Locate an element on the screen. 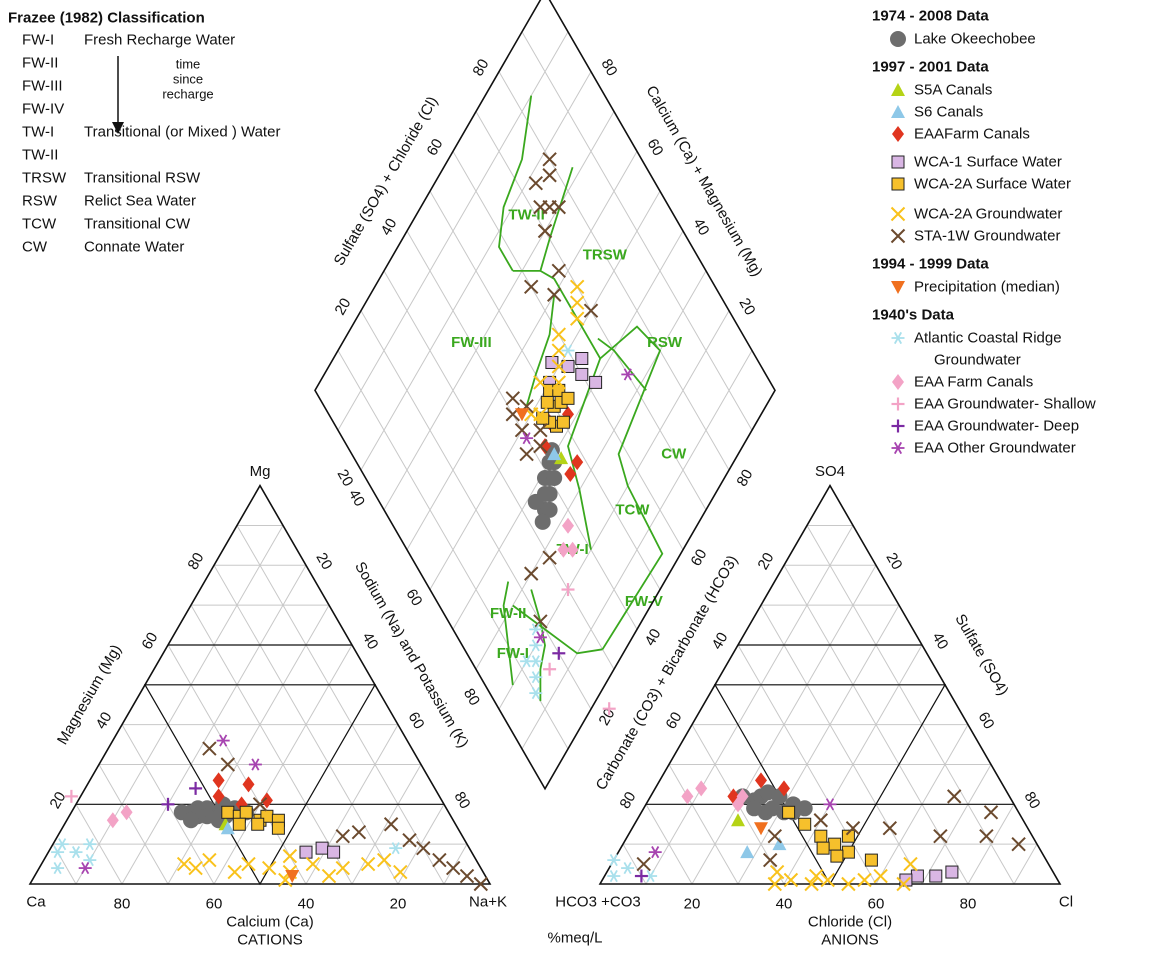 This screenshot has width=1150, height=956. point-eaa-farm-canals is located at coordinates (738, 804).